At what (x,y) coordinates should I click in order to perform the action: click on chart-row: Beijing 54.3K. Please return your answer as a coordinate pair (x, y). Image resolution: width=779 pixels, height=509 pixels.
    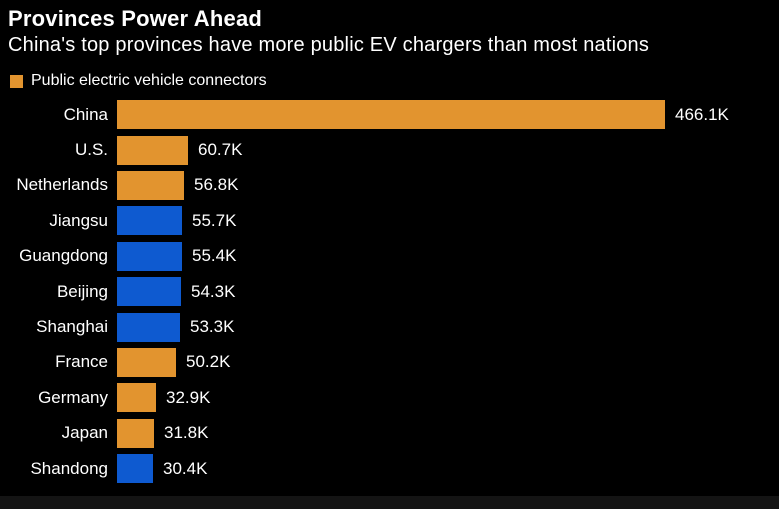
    Looking at the image, I should click on (389, 291).